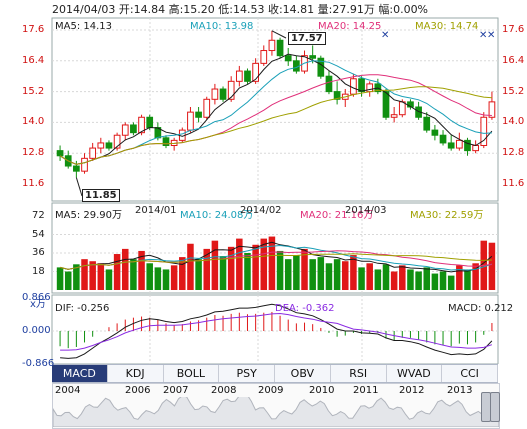 The height and width of the screenshot is (429, 527). What do you see at coordinates (136, 373) in the screenshot?
I see `tab-kdj: KDJ` at bounding box center [136, 373].